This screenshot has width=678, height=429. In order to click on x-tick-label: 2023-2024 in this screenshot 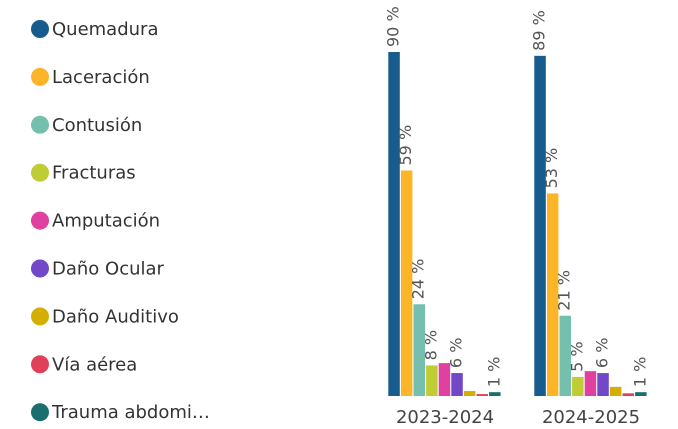, I will do `click(445, 417)`.